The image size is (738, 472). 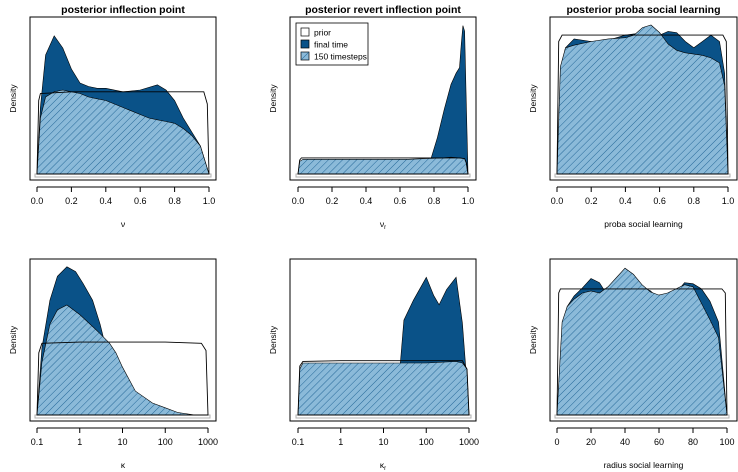 I want to click on x-axis-label: νr, so click(x=383, y=225).